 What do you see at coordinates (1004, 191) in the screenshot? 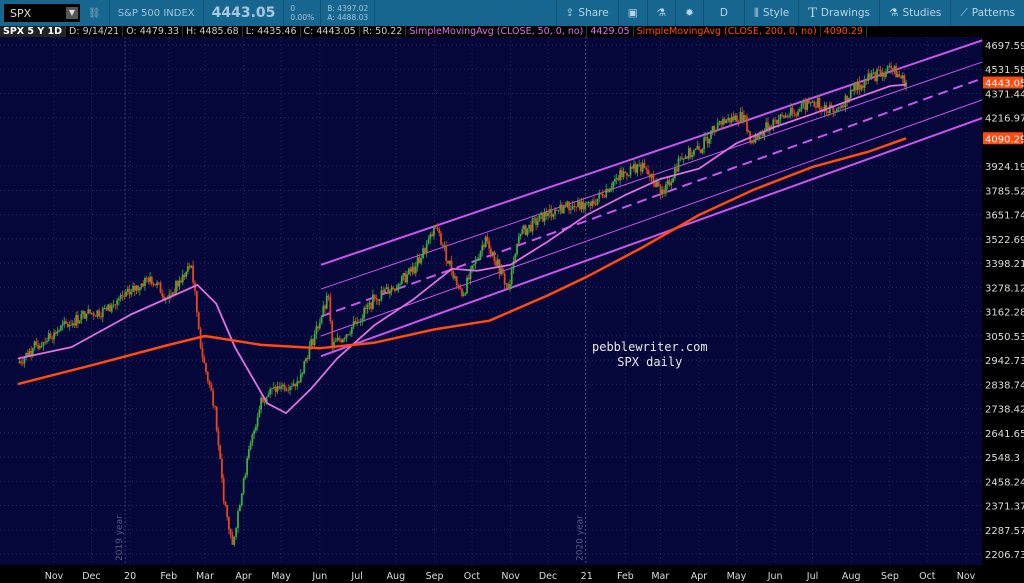
I see `y-tick-label: 3785.52` at bounding box center [1004, 191].